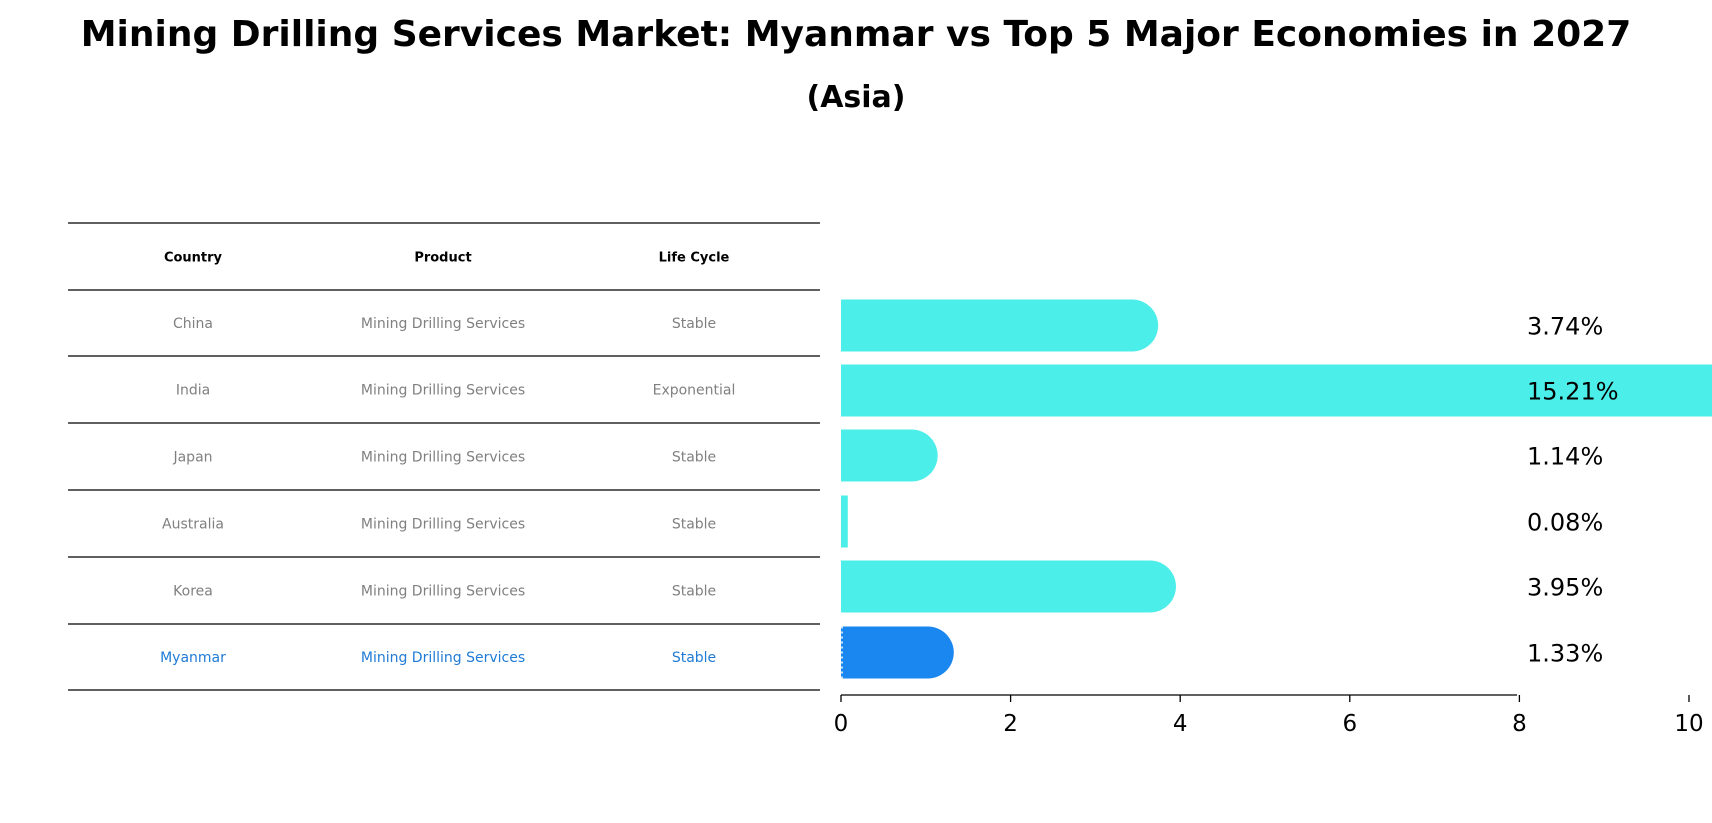 This screenshot has width=1712, height=823. Describe the element at coordinates (1565, 588) in the screenshot. I see `value-label: 3.95%` at that location.